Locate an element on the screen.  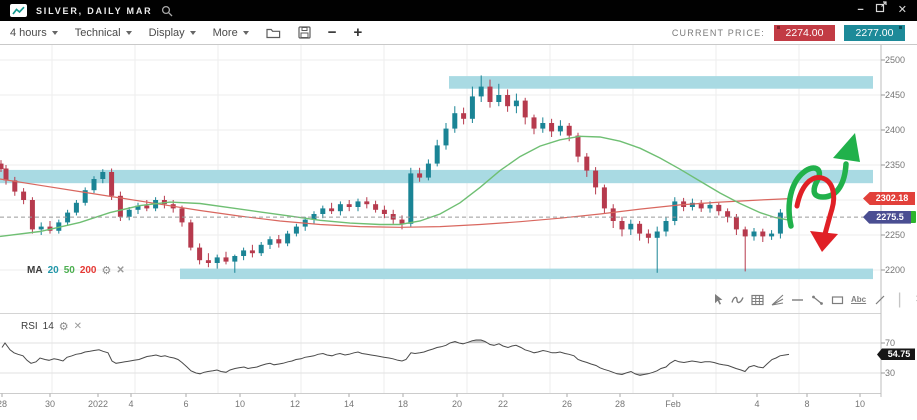
fan-lines-tool-icon is located at coordinates (777, 299).